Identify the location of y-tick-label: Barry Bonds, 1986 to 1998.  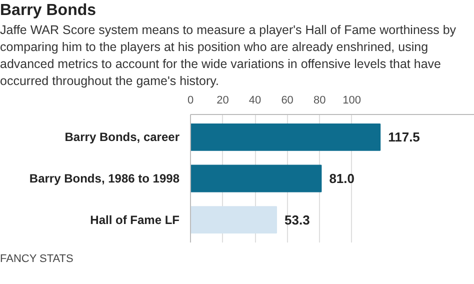
(104, 179).